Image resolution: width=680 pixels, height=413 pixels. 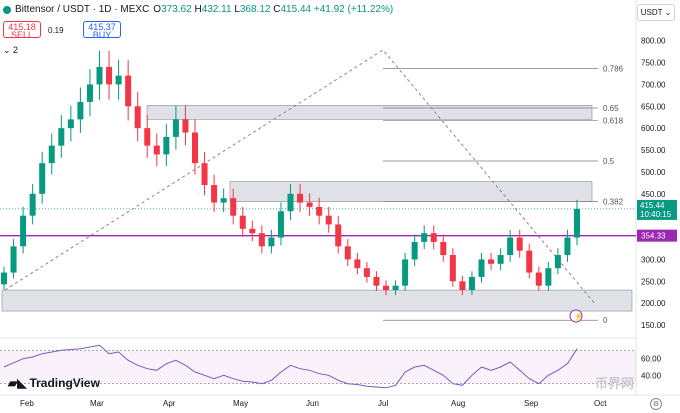 What do you see at coordinates (653, 41) in the screenshot?
I see `price-tick-0: 800.00` at bounding box center [653, 41].